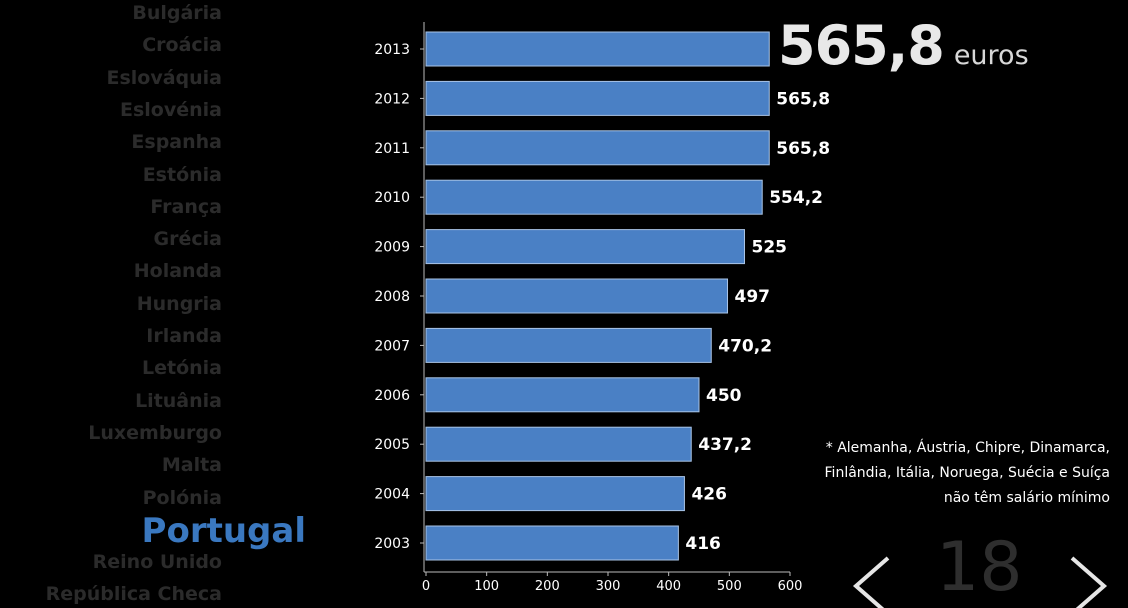 The image size is (1128, 608). Describe the element at coordinates (191, 465) in the screenshot. I see `country-item: Malta` at that location.